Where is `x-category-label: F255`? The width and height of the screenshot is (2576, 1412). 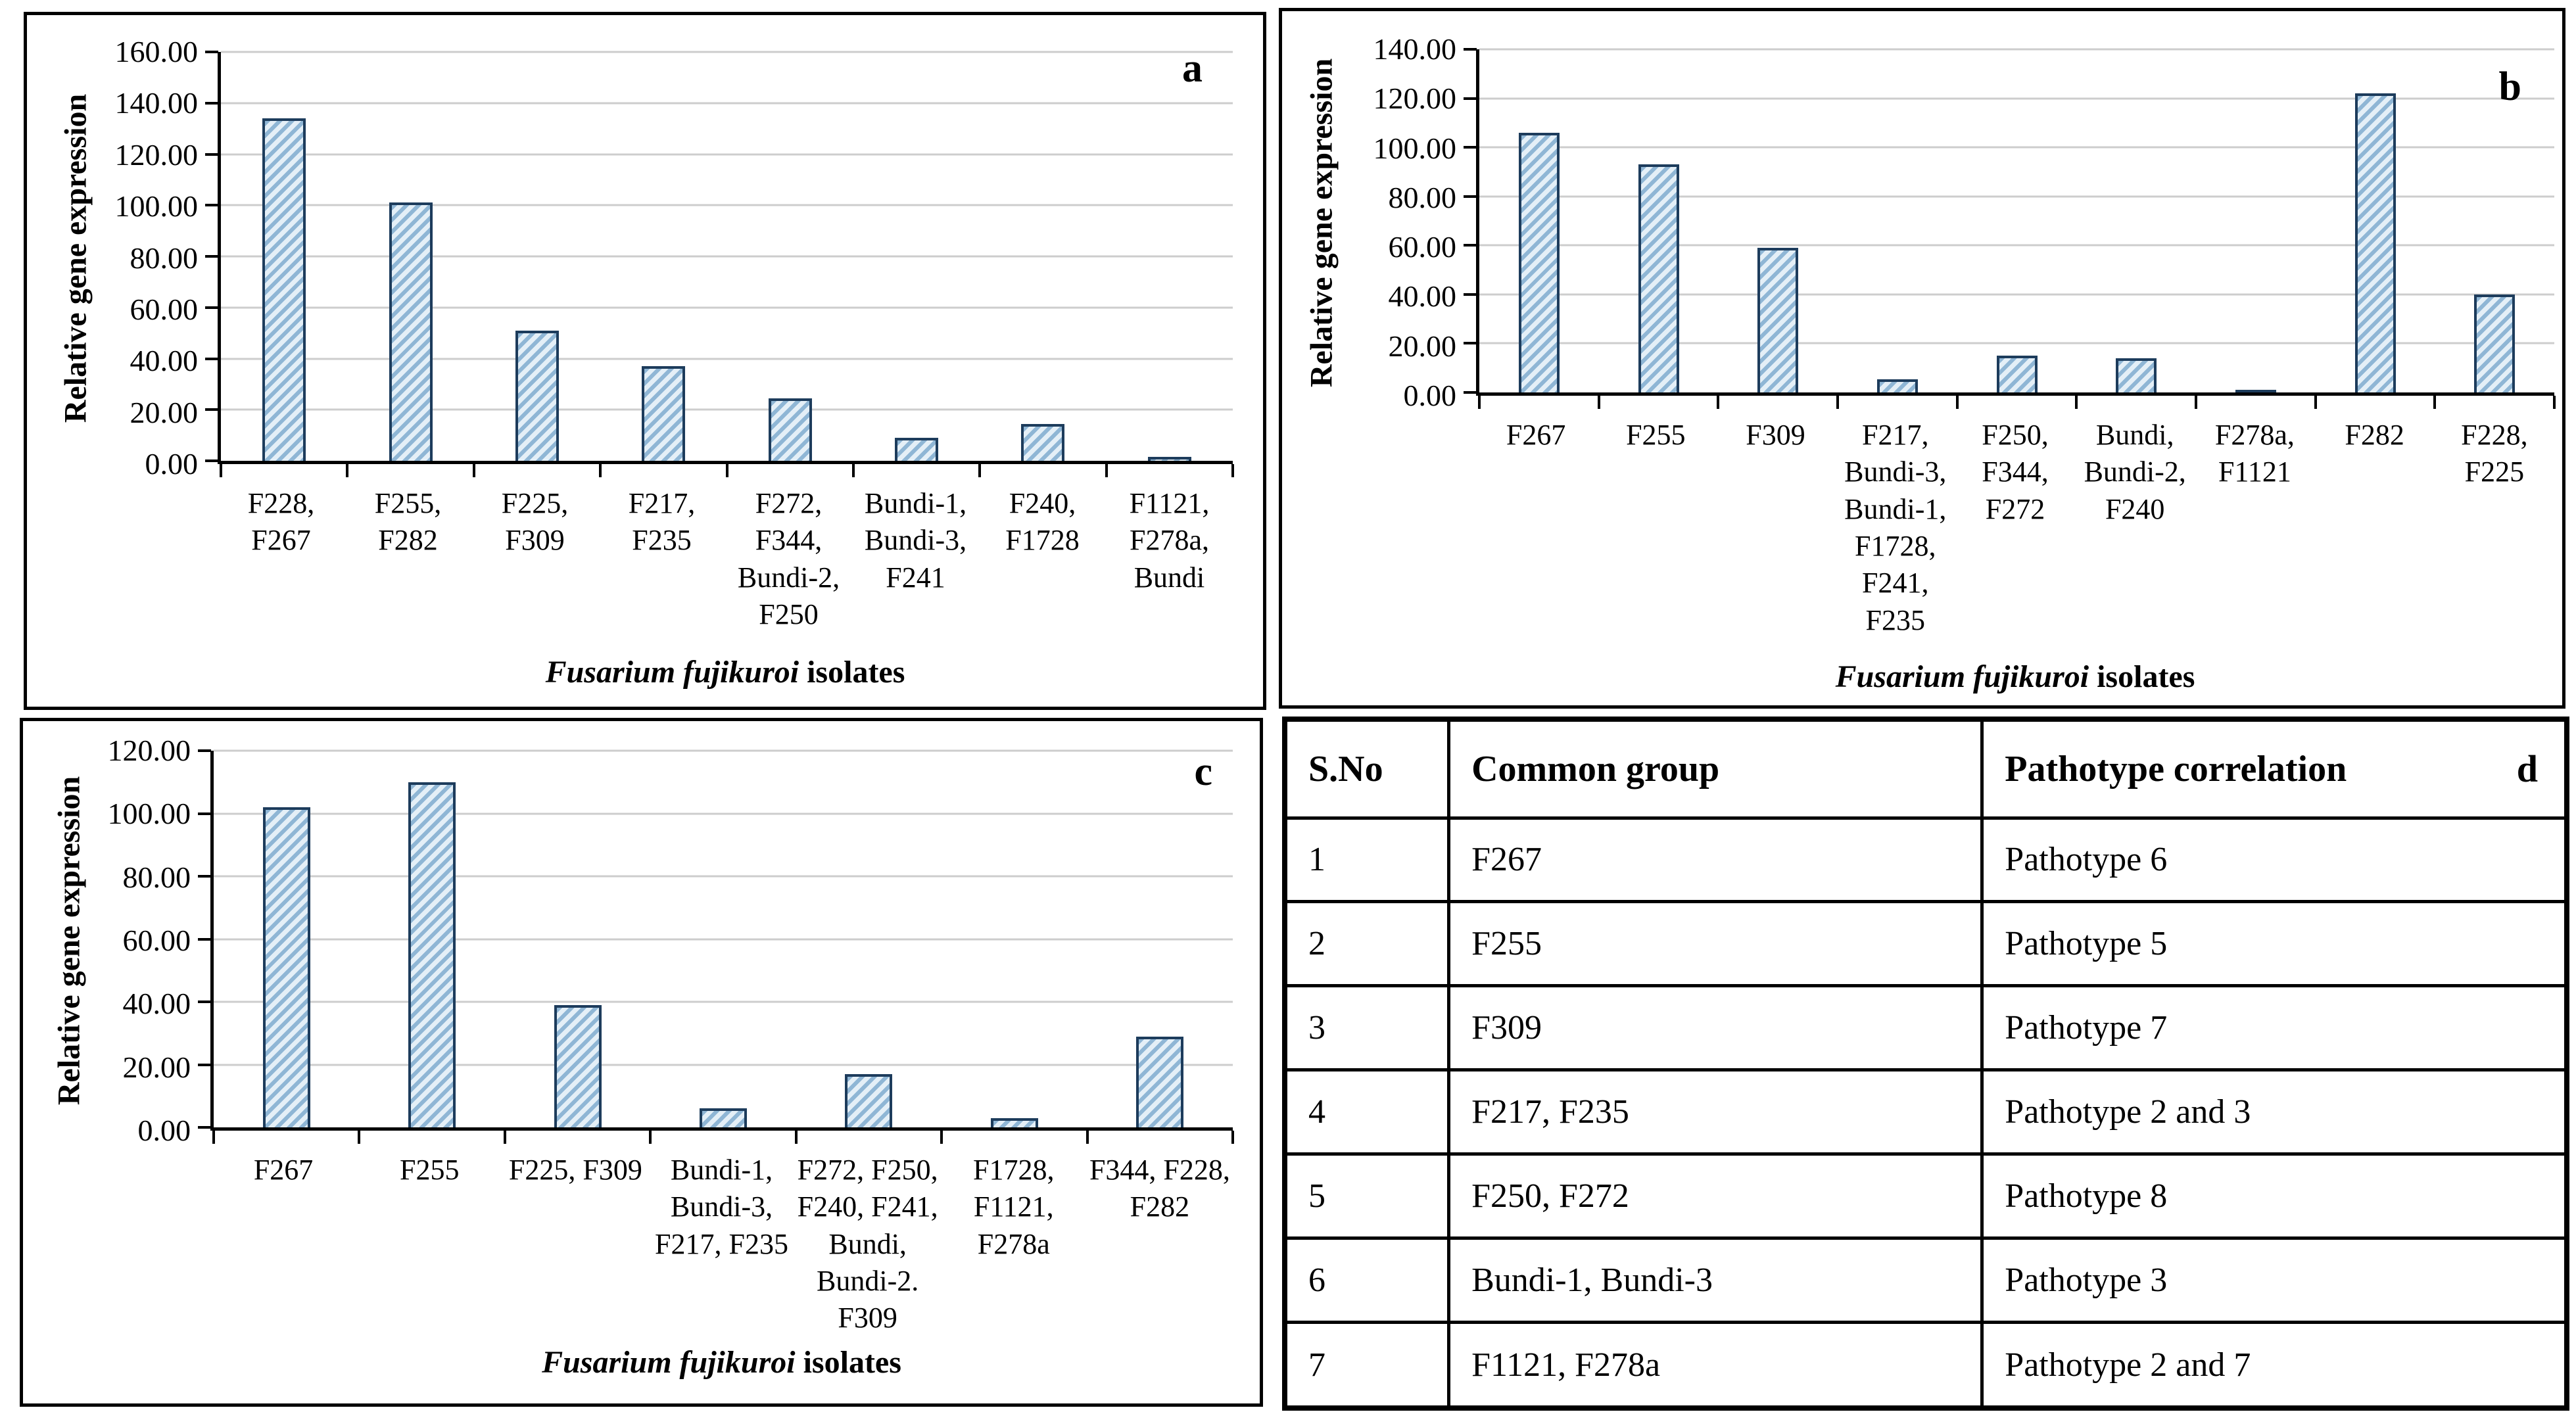
x-category-label: F255 is located at coordinates (430, 1170).